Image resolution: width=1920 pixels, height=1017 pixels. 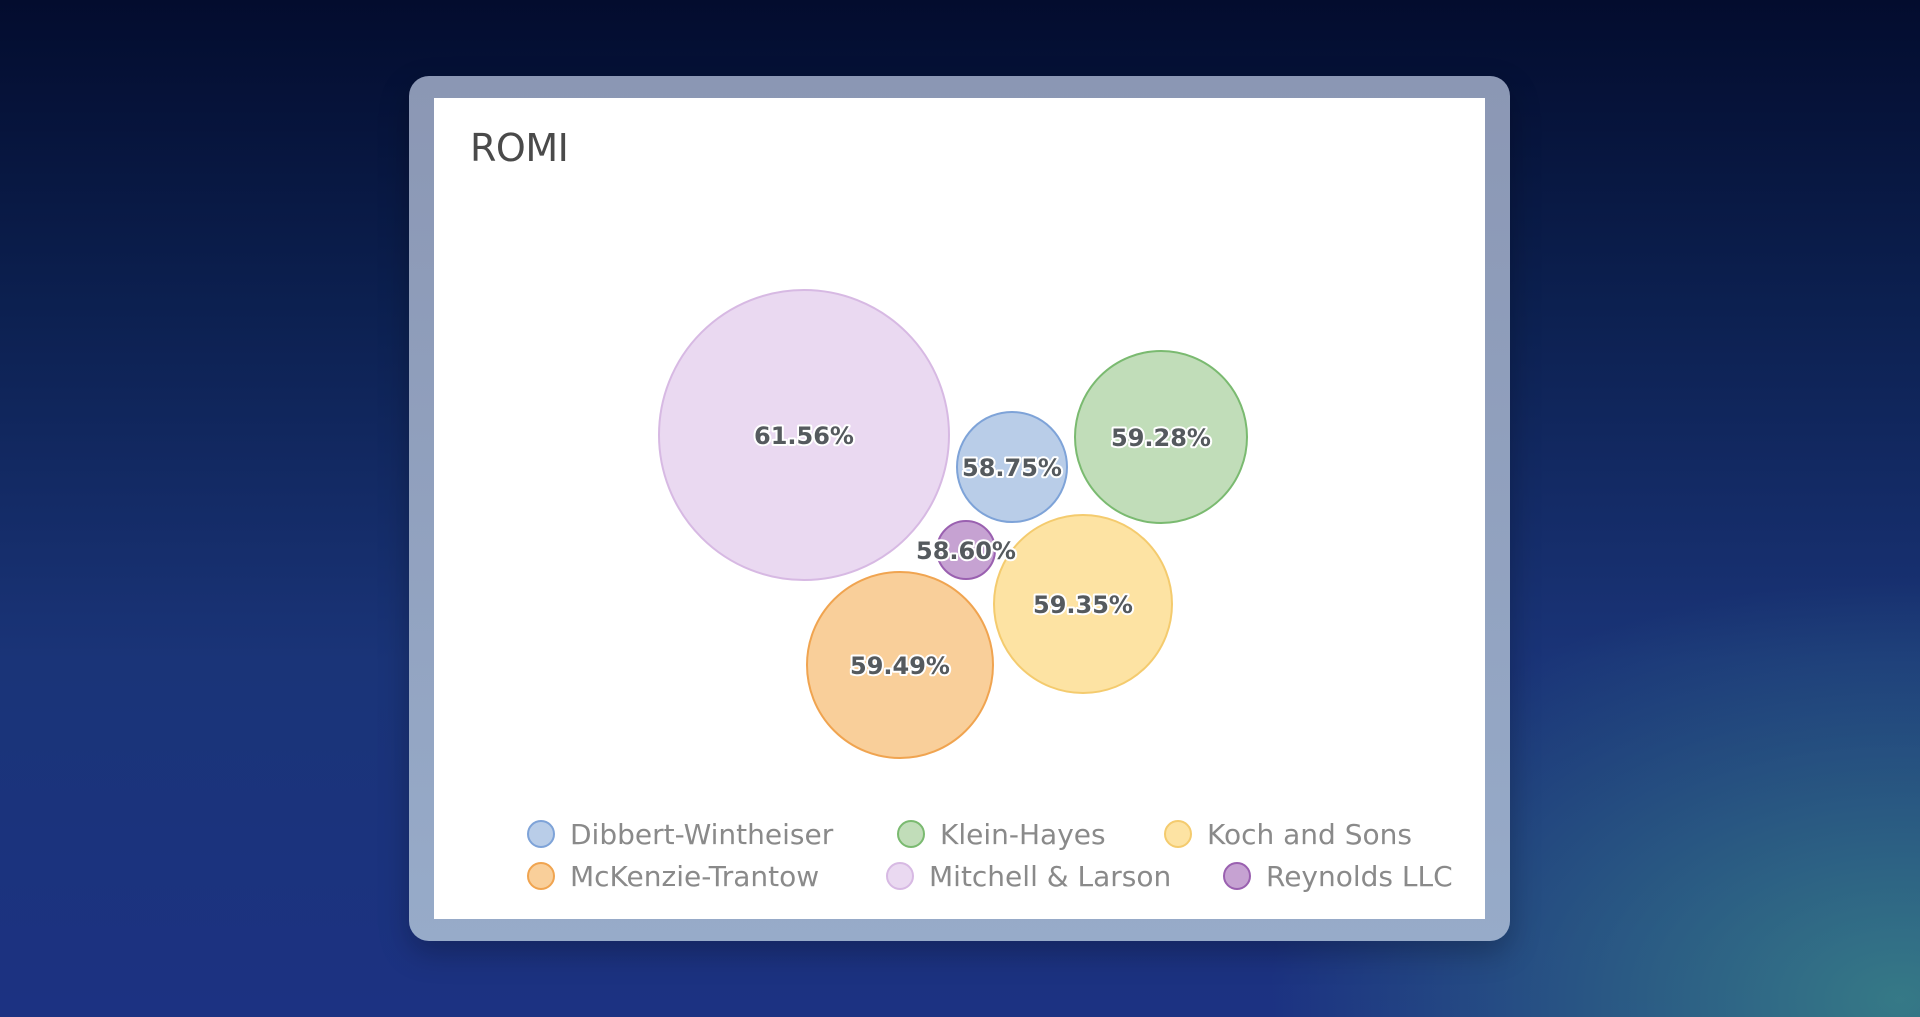 I want to click on legend-item-mckenzie-trantow: McKenzie-Trantow, so click(x=673, y=876).